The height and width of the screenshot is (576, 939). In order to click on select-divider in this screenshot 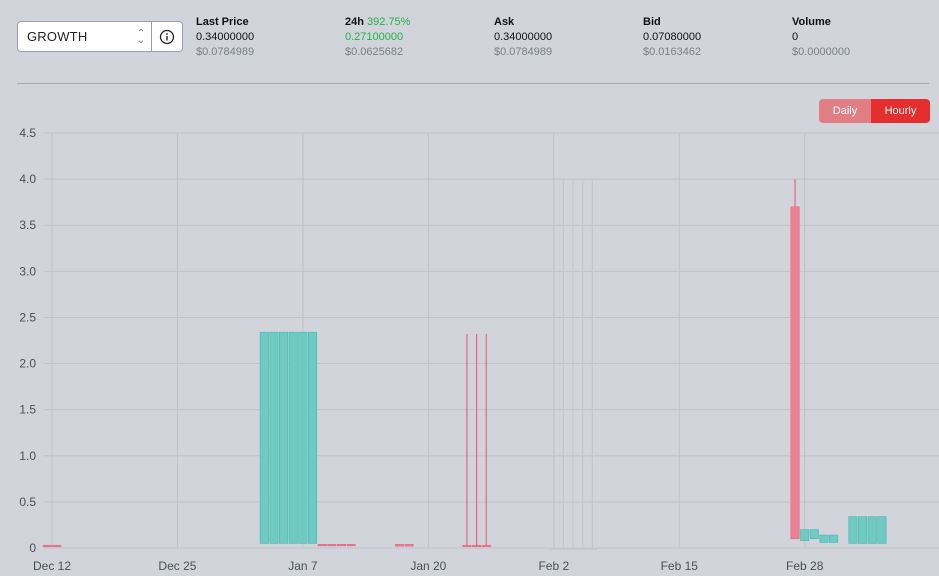, I will do `click(151, 36)`.